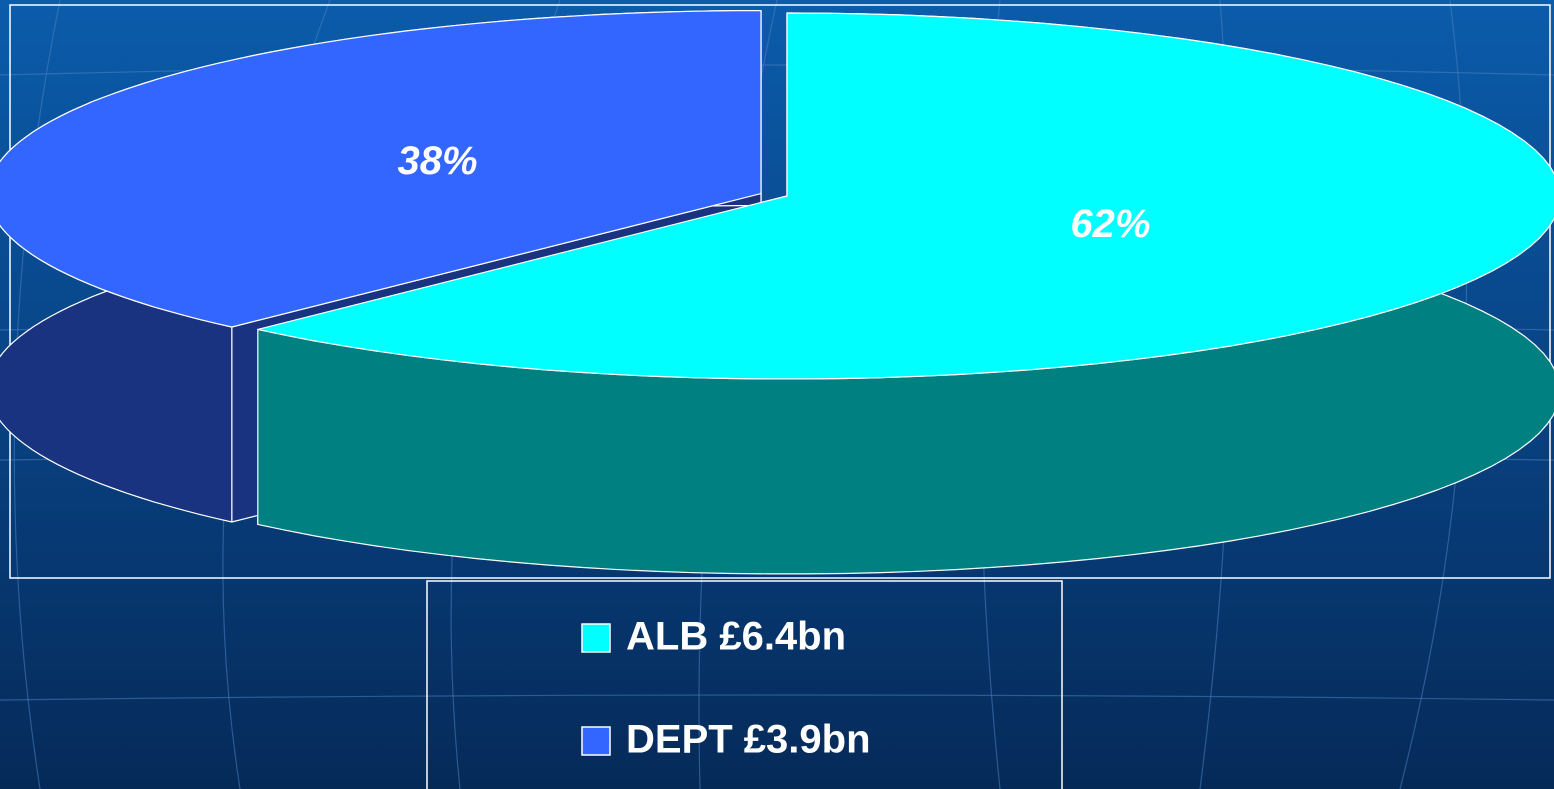 This screenshot has width=1554, height=789. What do you see at coordinates (1110, 224) in the screenshot?
I see `data-label: 62%` at bounding box center [1110, 224].